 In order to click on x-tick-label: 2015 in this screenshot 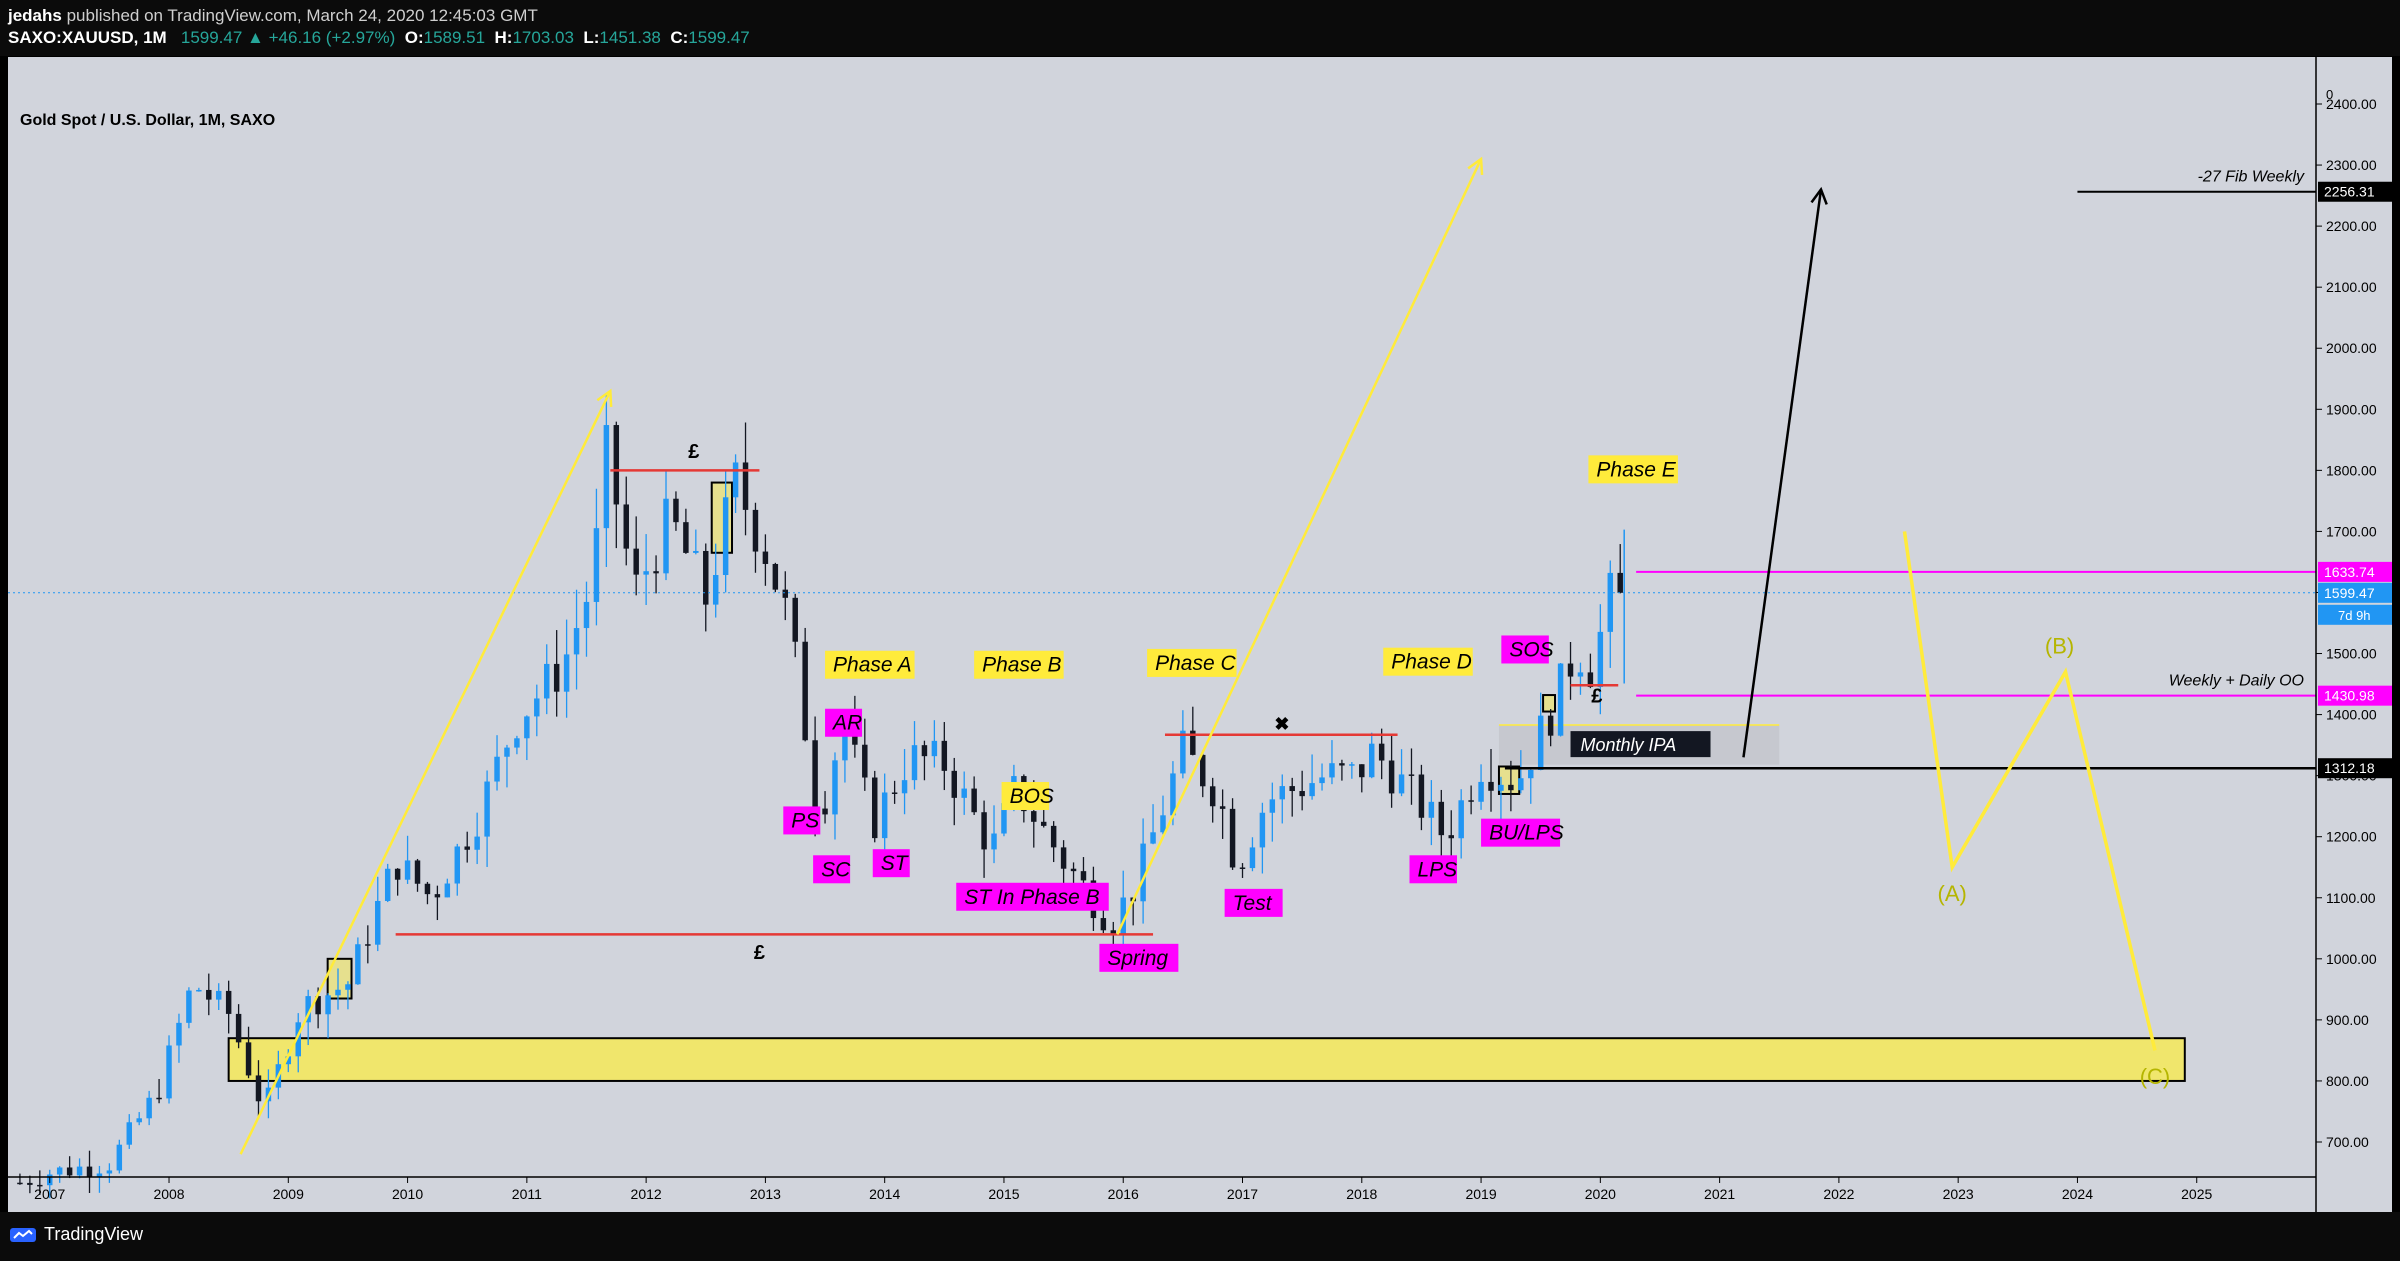, I will do `click(1003, 1194)`.